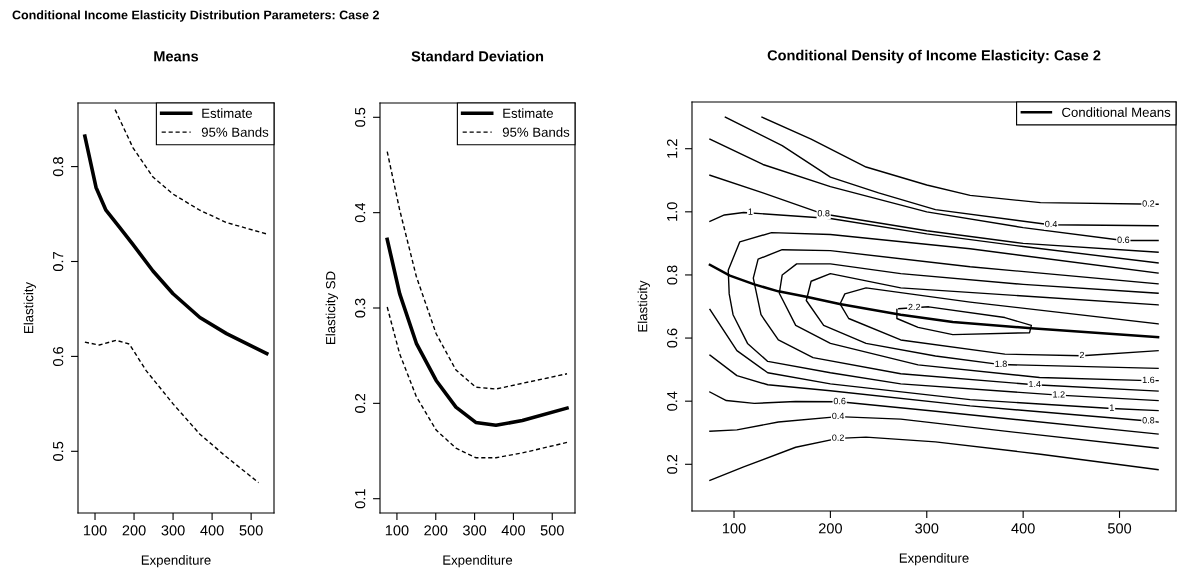 The width and height of the screenshot is (1183, 583). I want to click on annotation: 1.4, so click(1035, 384).